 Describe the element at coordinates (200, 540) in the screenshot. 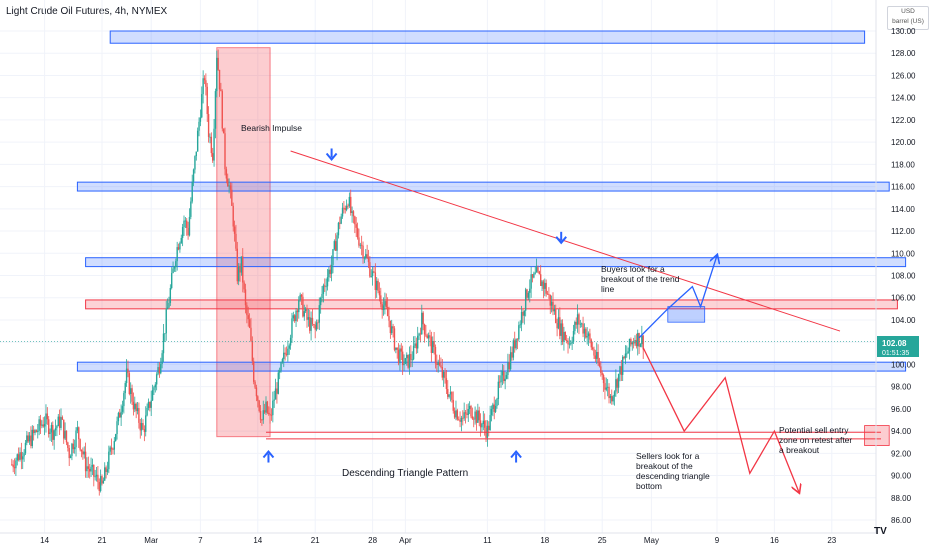

I see `x-tick-label: 7` at that location.